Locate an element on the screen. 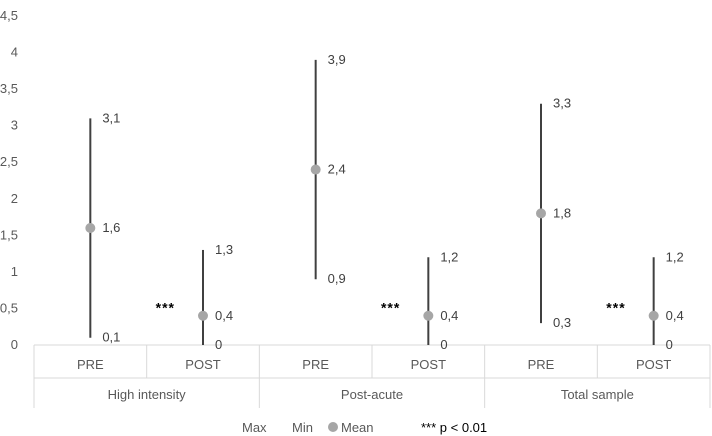 The image size is (712, 436). legend: Max Min Mean *** p < 0.01 is located at coordinates (364, 427).